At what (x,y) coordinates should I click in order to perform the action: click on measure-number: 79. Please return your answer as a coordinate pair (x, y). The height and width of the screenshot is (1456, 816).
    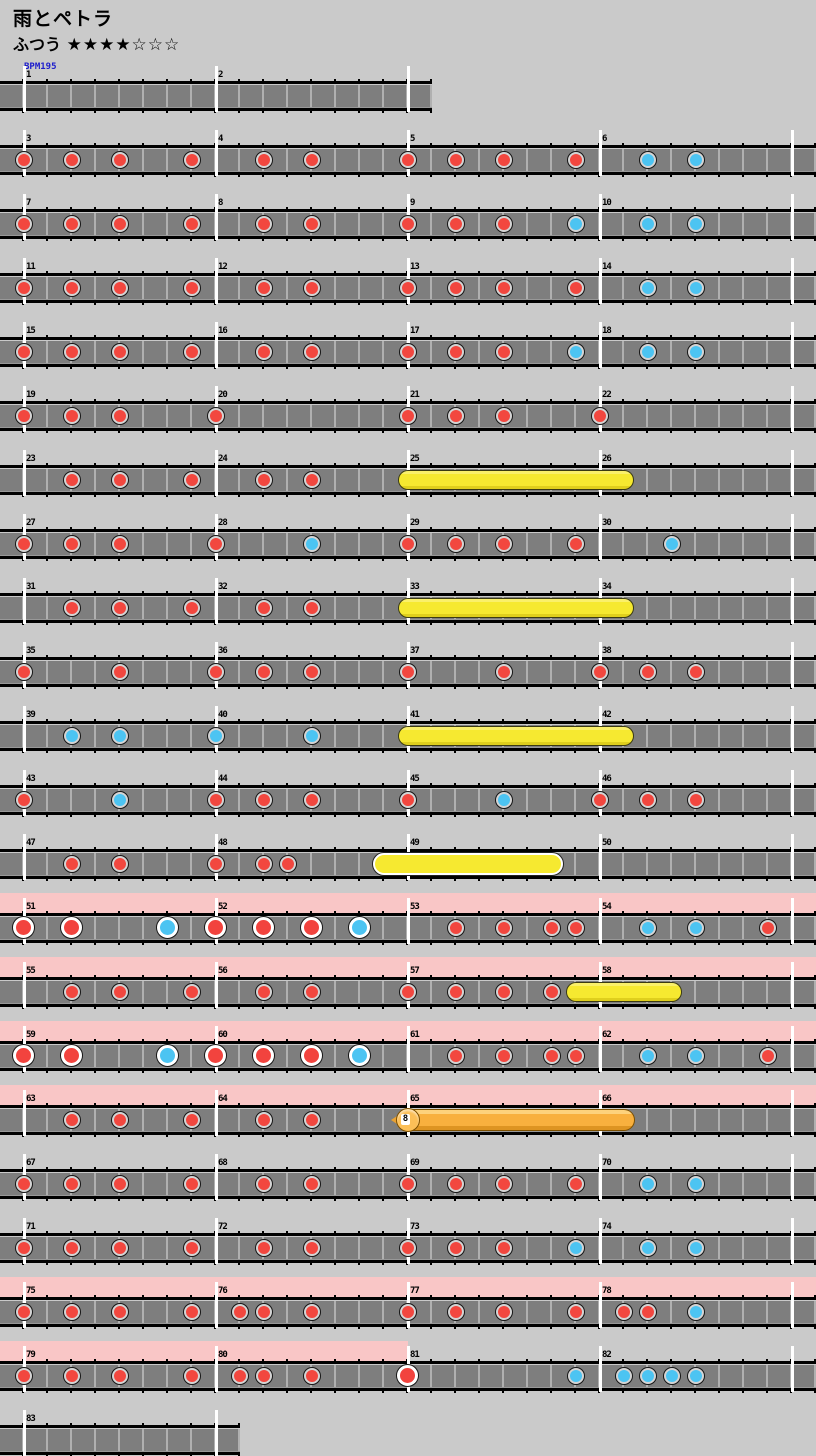
    Looking at the image, I should click on (31, 1355).